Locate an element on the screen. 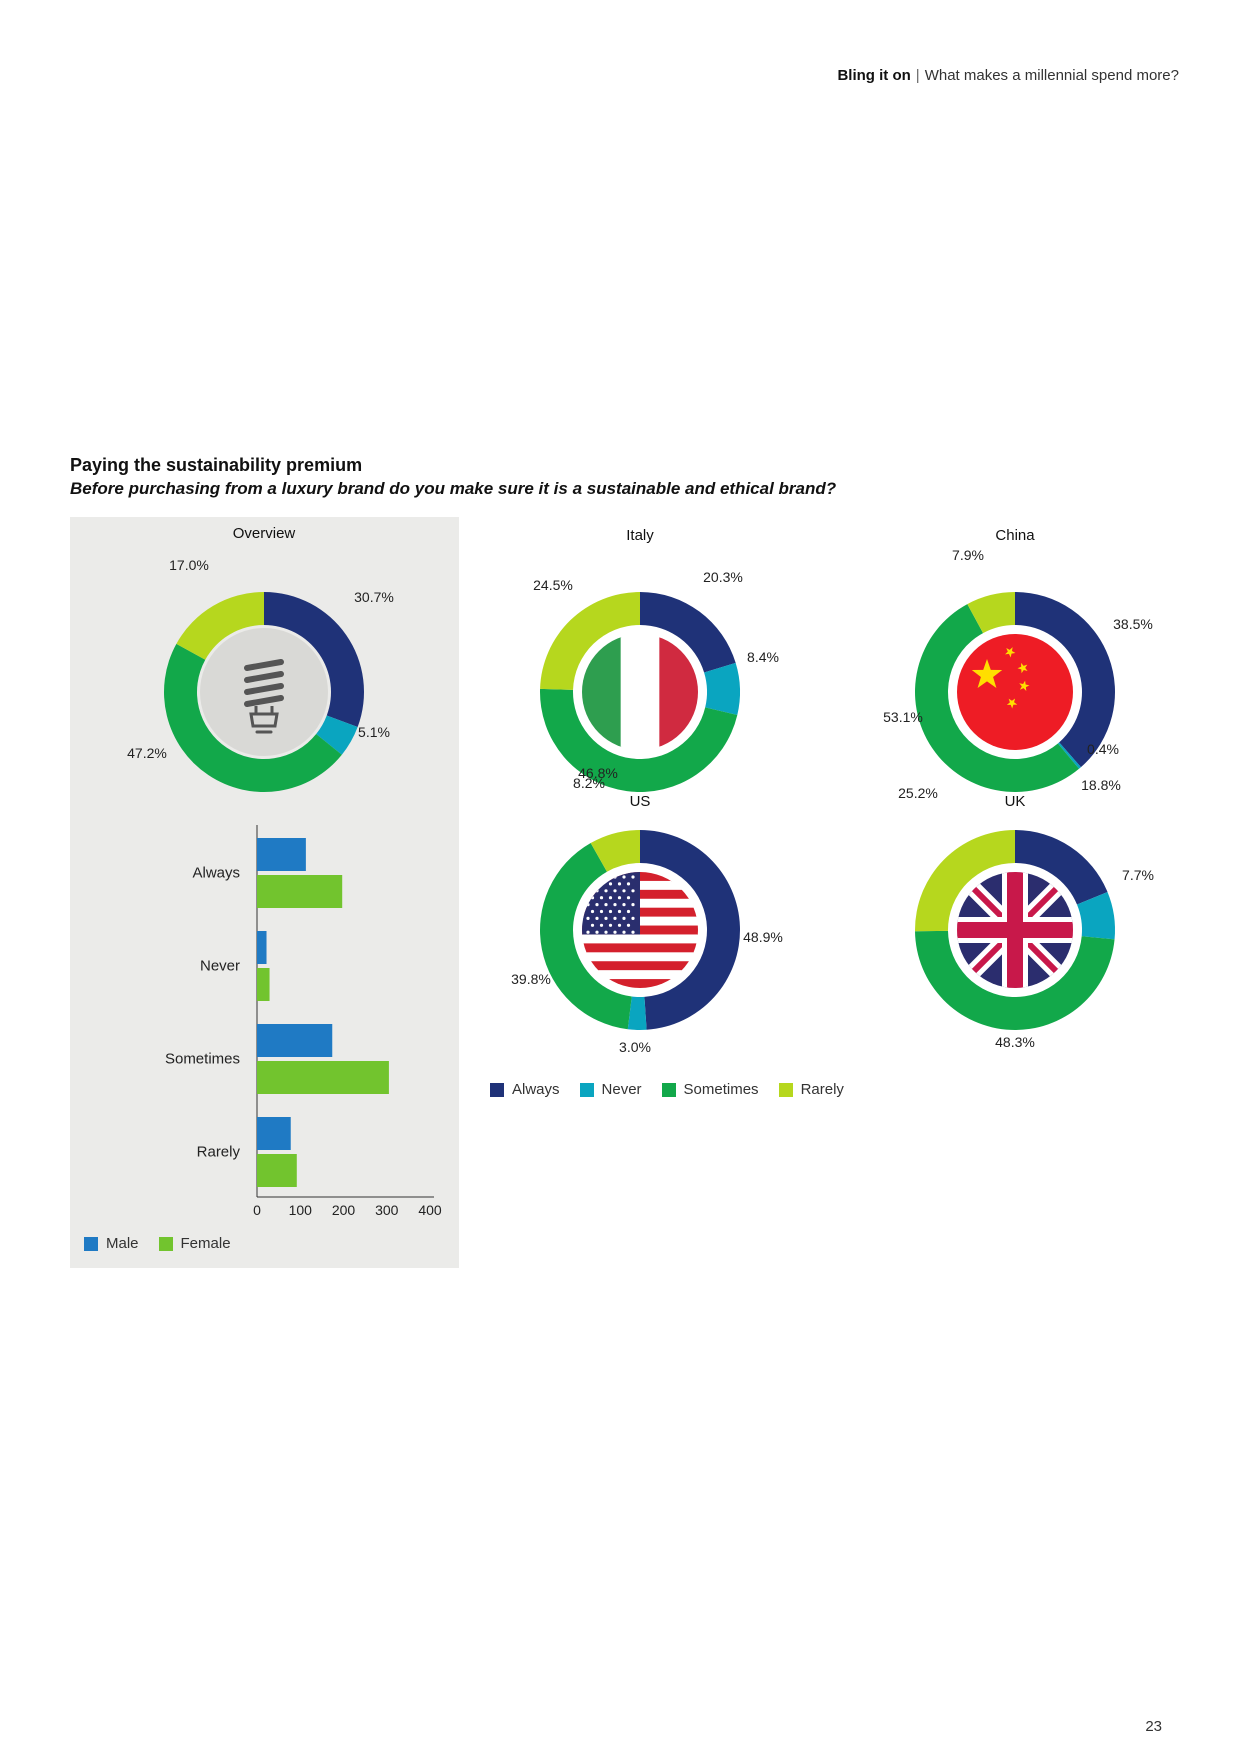  uk-slice-sometimes is located at coordinates (1015, 980).